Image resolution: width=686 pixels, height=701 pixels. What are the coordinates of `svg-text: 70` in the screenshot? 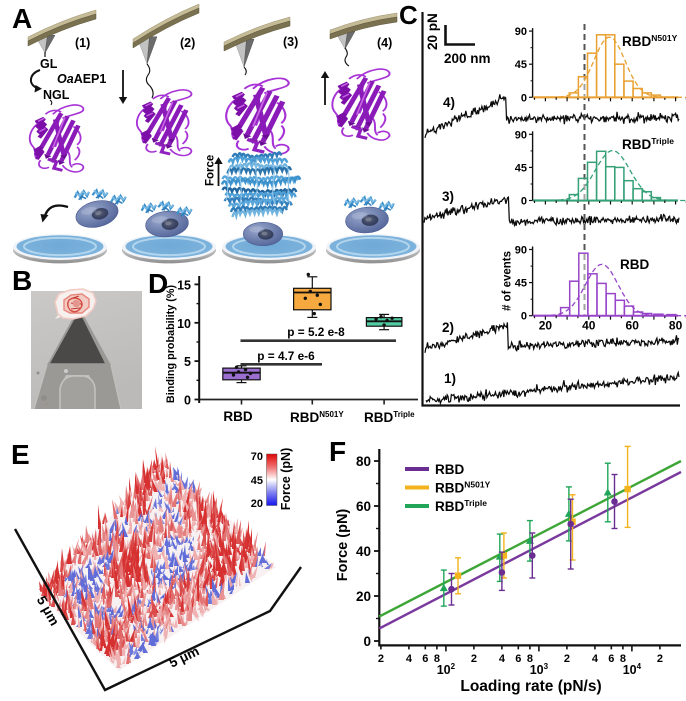 It's located at (257, 457).